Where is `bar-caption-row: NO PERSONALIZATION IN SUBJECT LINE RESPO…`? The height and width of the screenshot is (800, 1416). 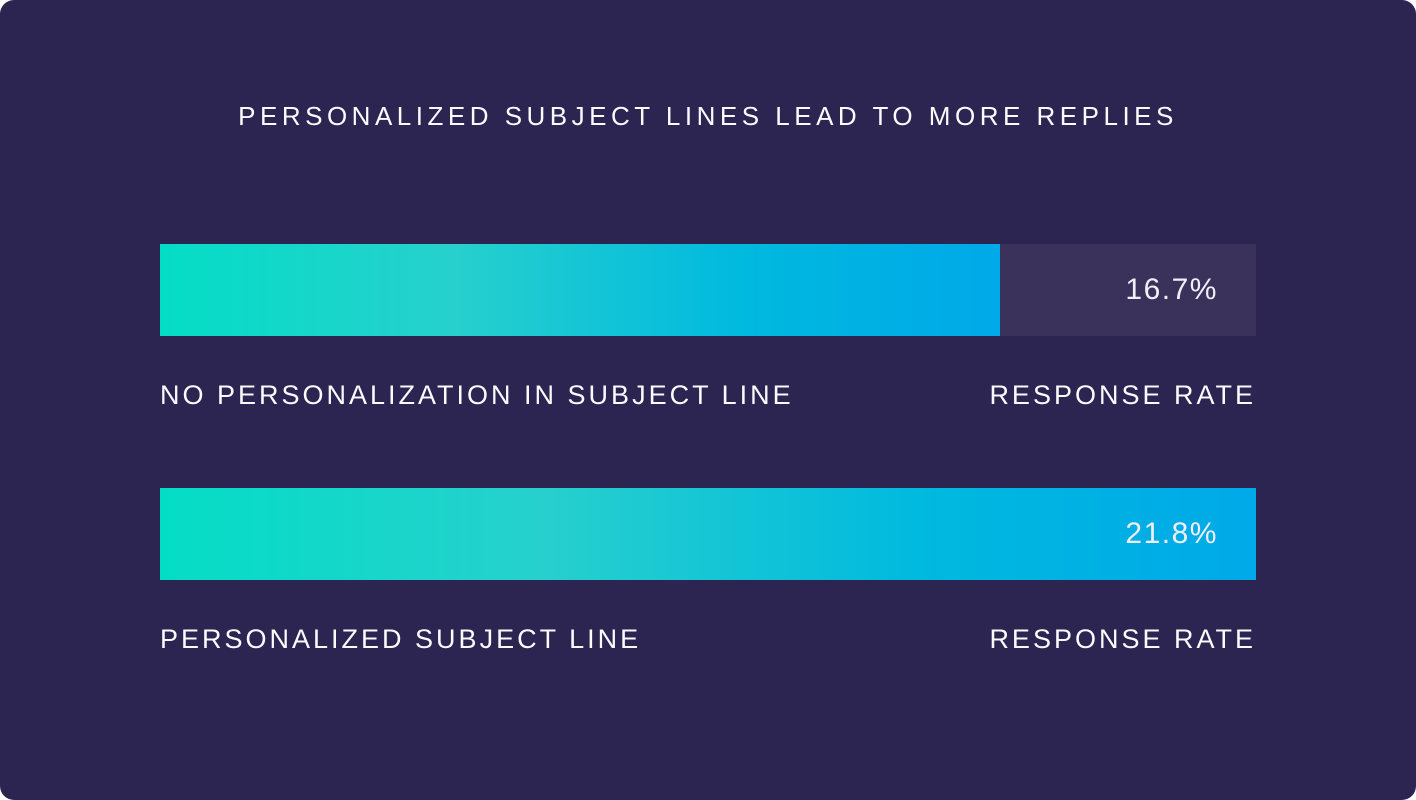
bar-caption-row: NO PERSONALIZATION IN SUBJECT LINE RESPO… is located at coordinates (708, 395).